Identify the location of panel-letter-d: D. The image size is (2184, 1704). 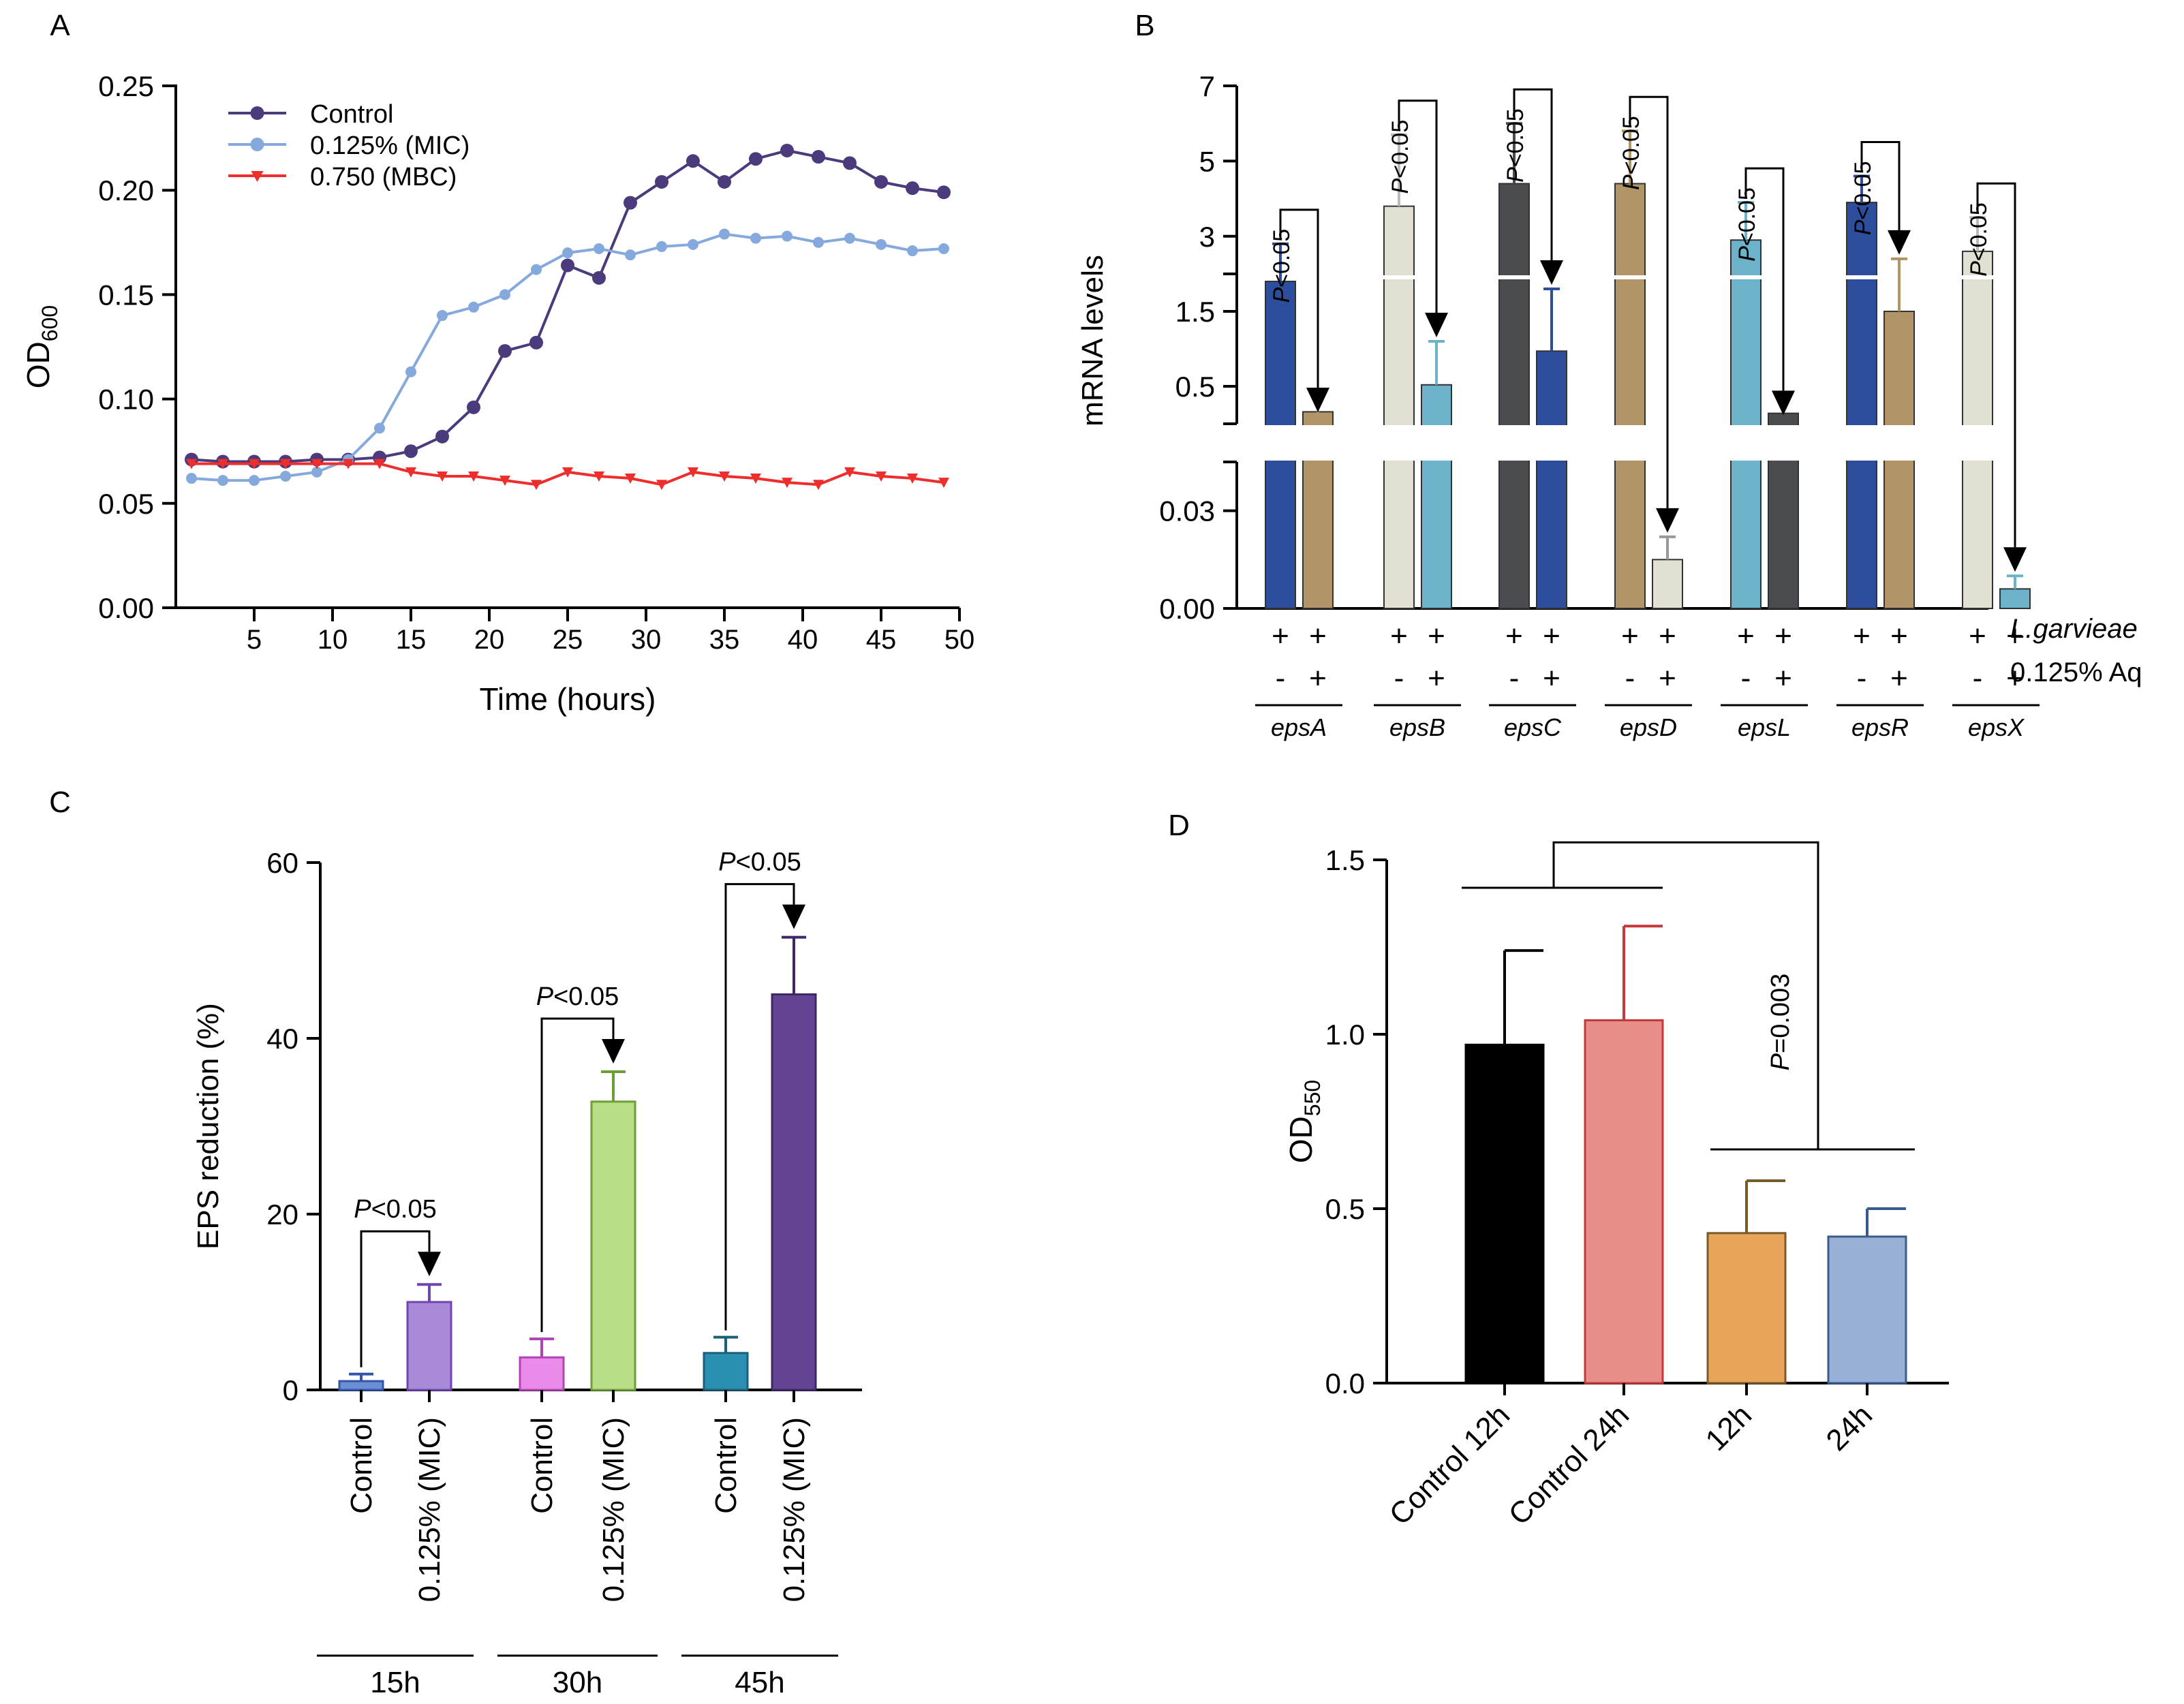
(1179, 825).